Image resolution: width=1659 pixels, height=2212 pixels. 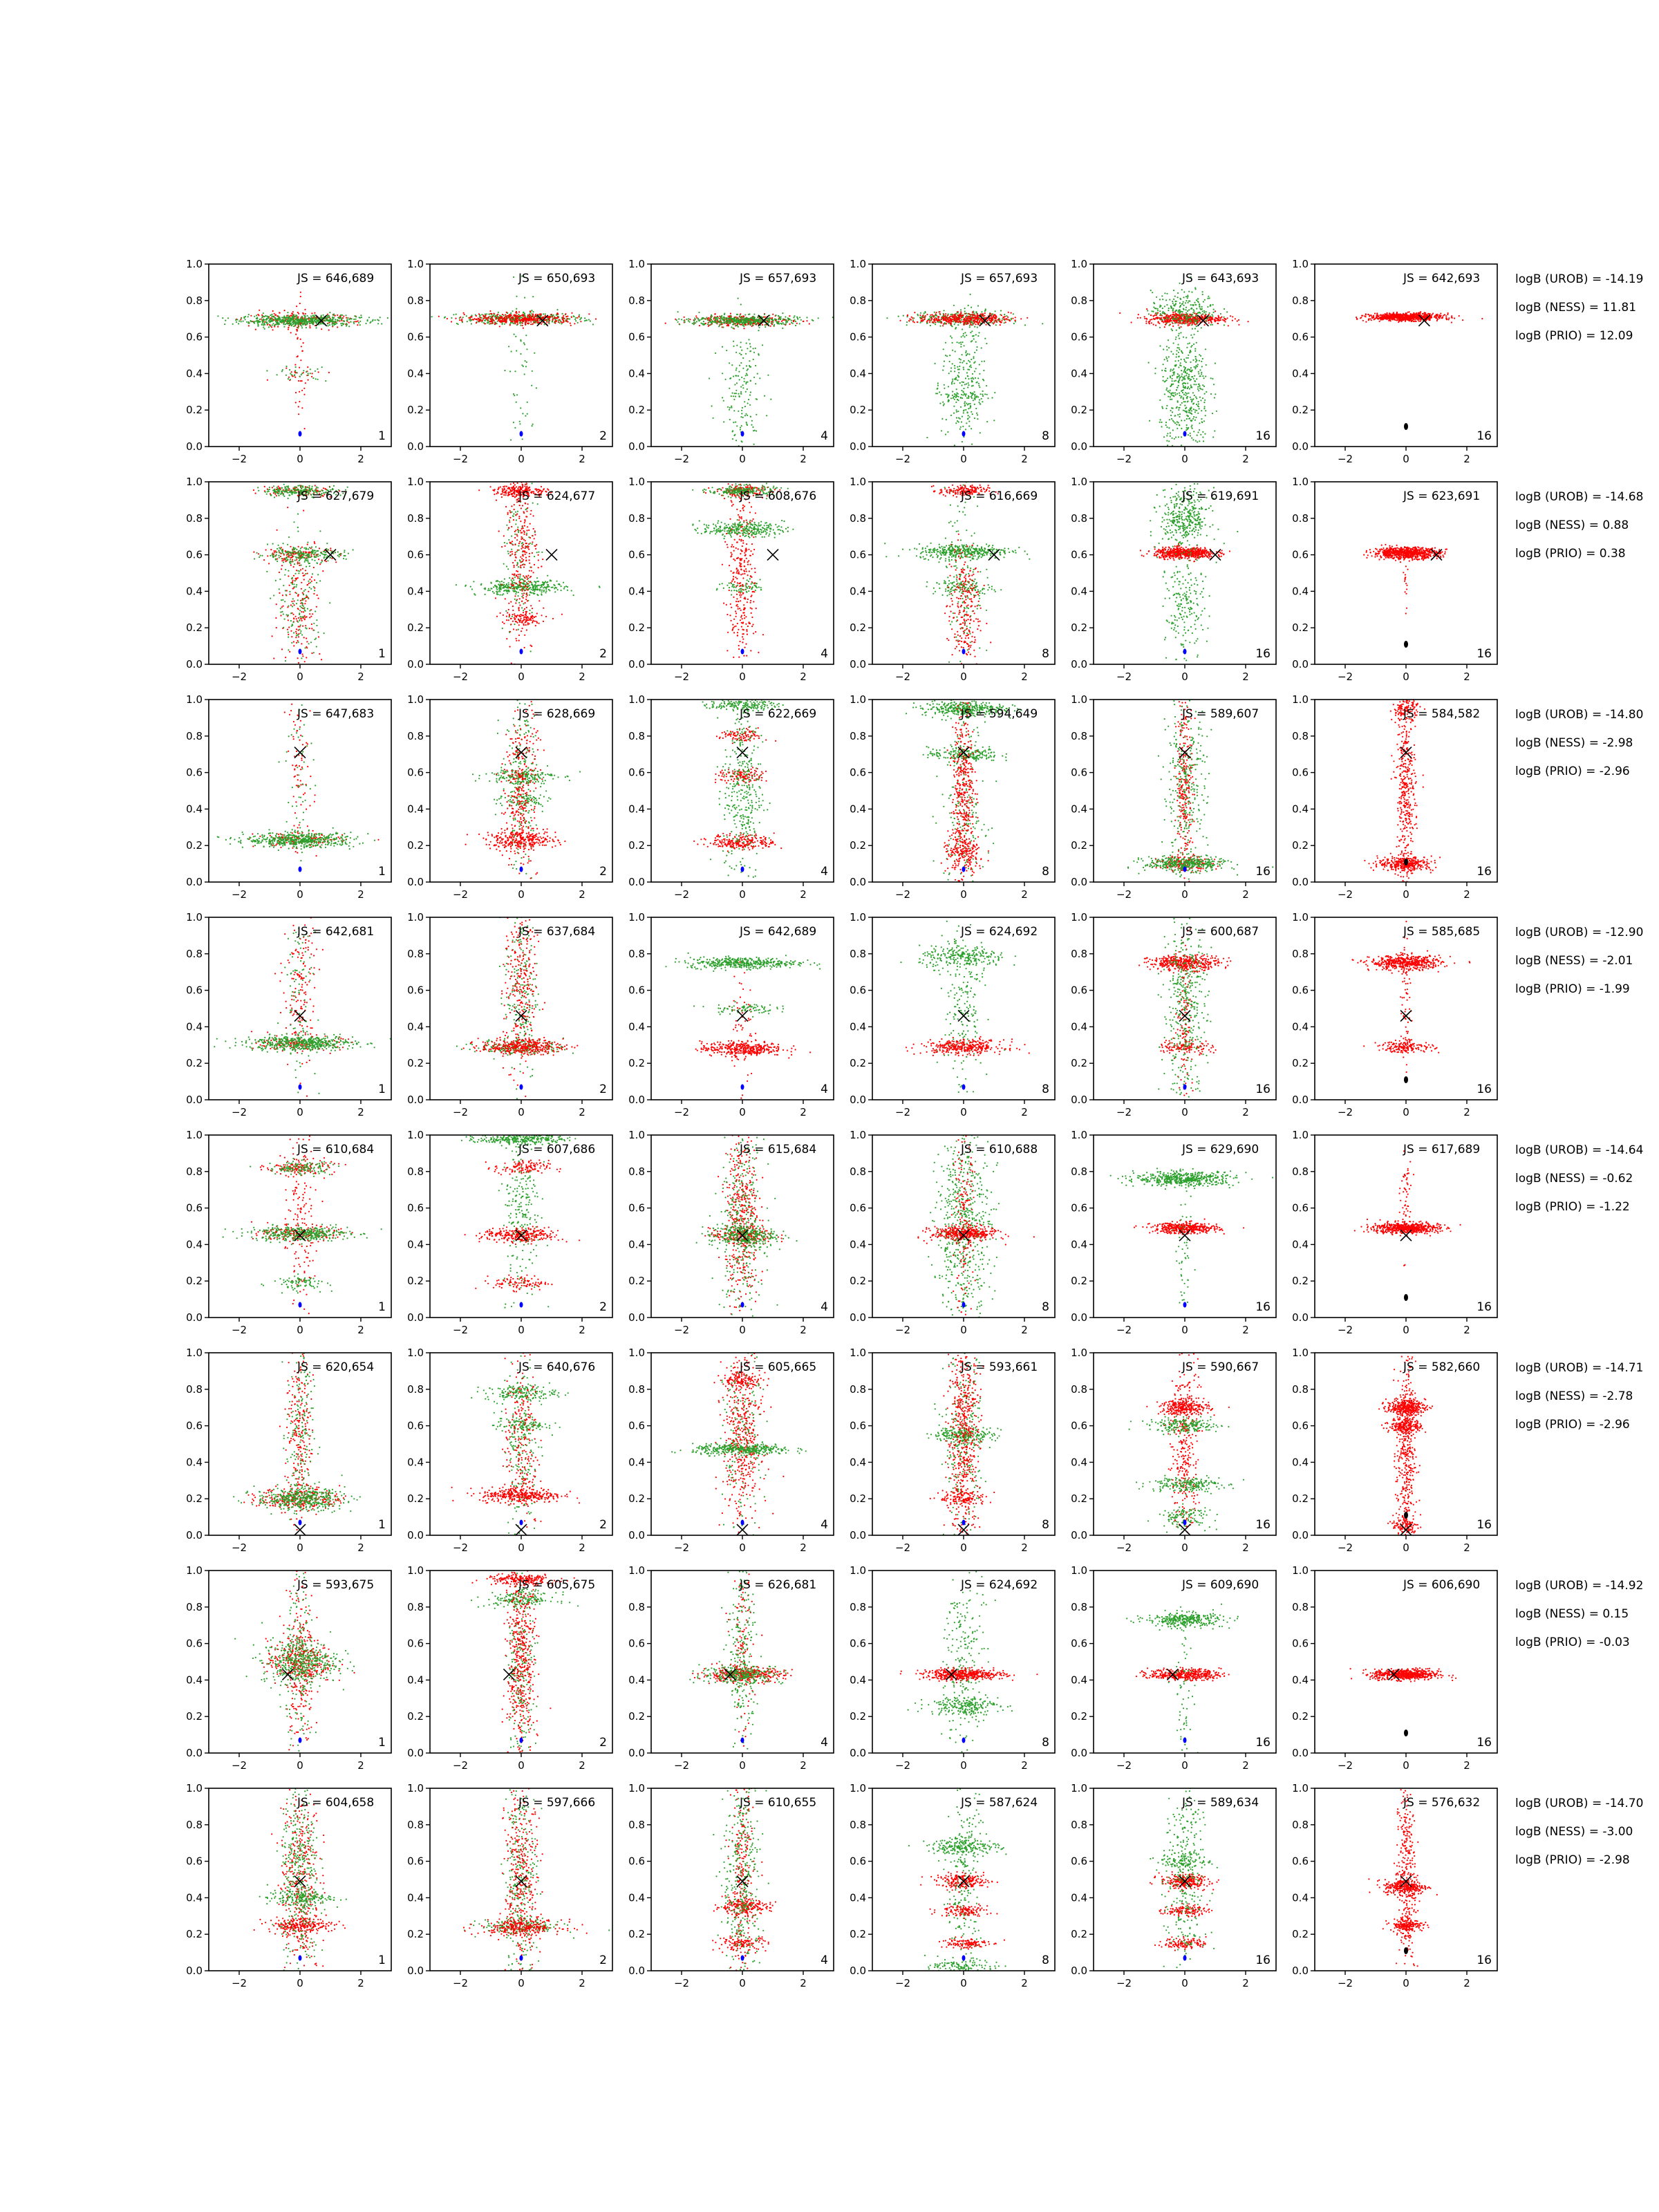 I want to click on x-tick-label: 0, so click(x=300, y=459).